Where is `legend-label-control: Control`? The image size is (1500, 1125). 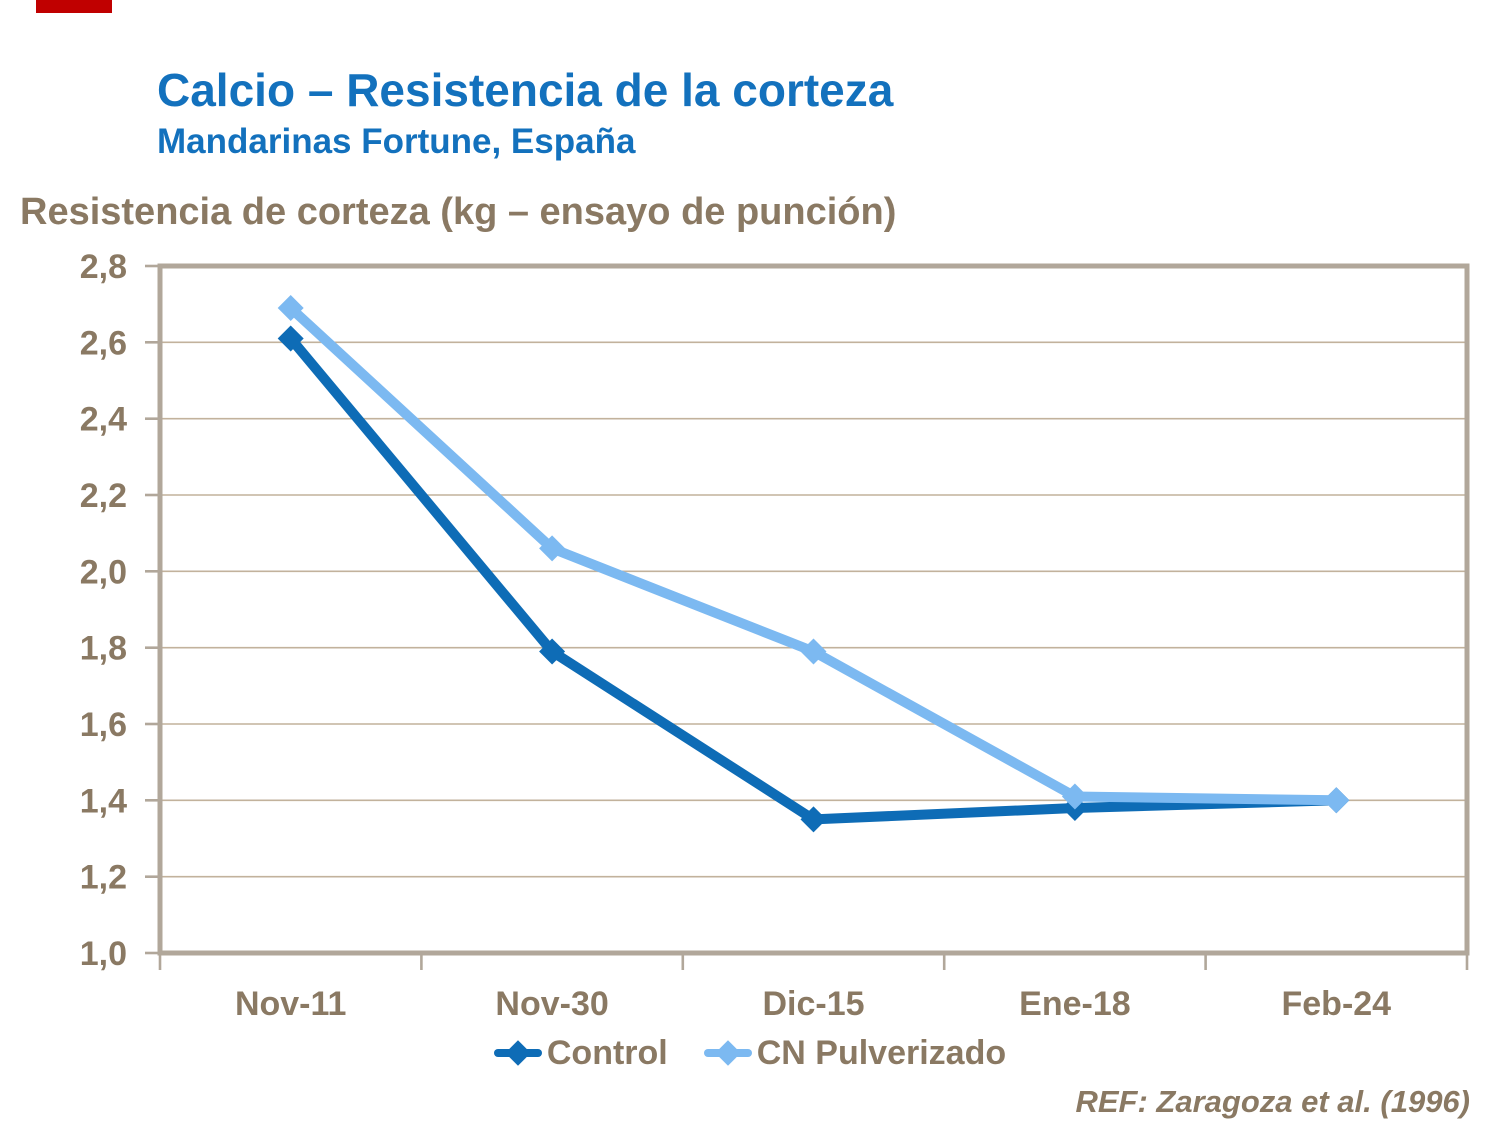 legend-label-control: Control is located at coordinates (607, 1053).